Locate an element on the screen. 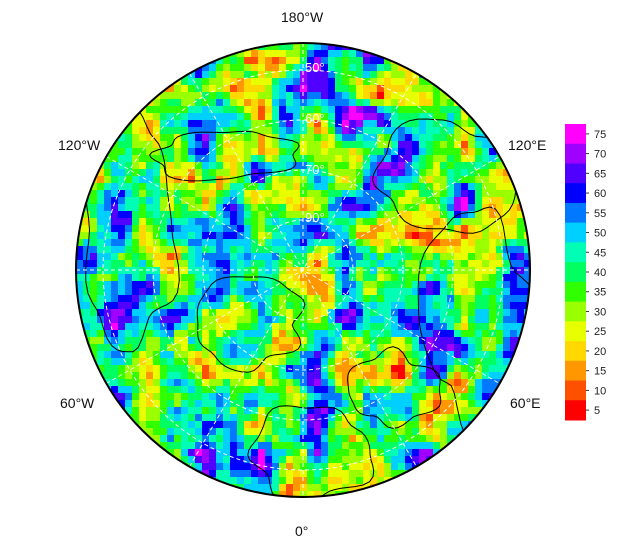  lon-label-180w: 180°W is located at coordinates (302, 17).